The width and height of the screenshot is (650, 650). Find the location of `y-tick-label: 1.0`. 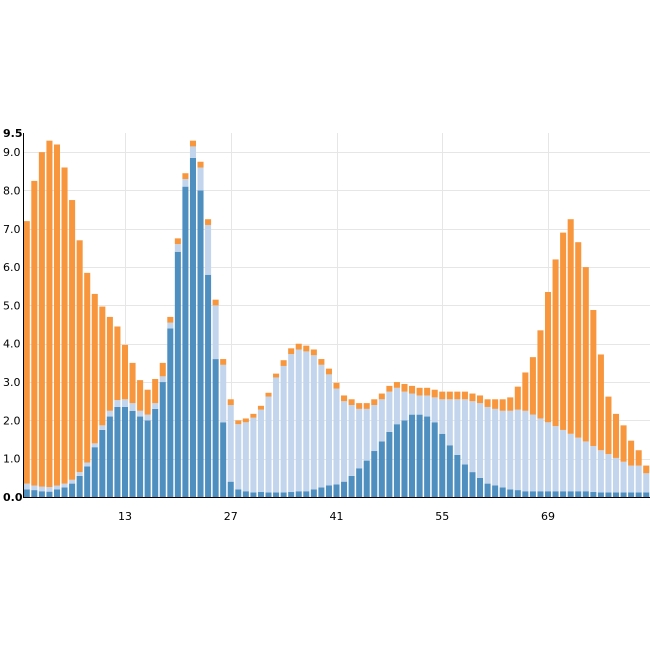

y-tick-label: 1.0 is located at coordinates (12, 459).